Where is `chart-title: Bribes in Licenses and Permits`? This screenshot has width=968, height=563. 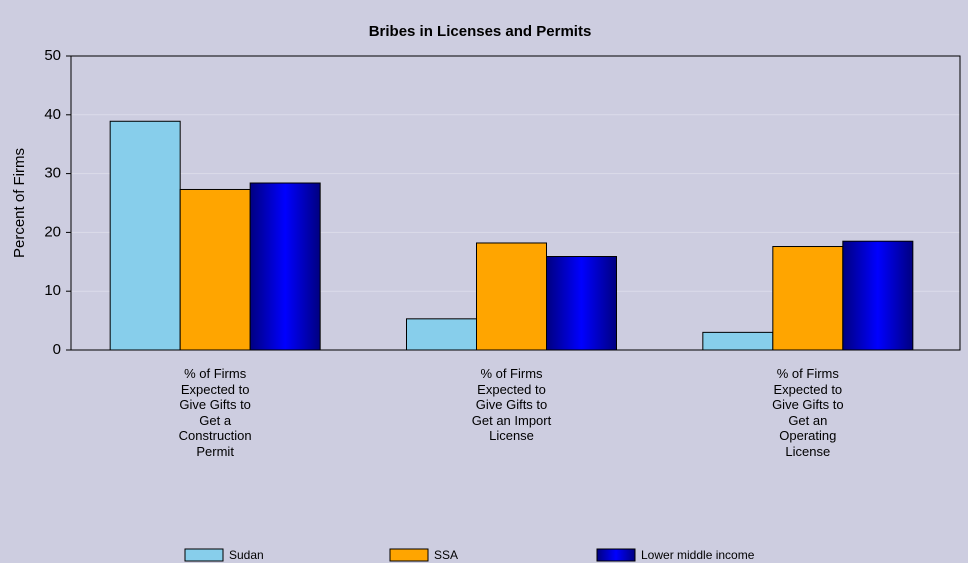
chart-title: Bribes in Licenses and Permits is located at coordinates (480, 31).